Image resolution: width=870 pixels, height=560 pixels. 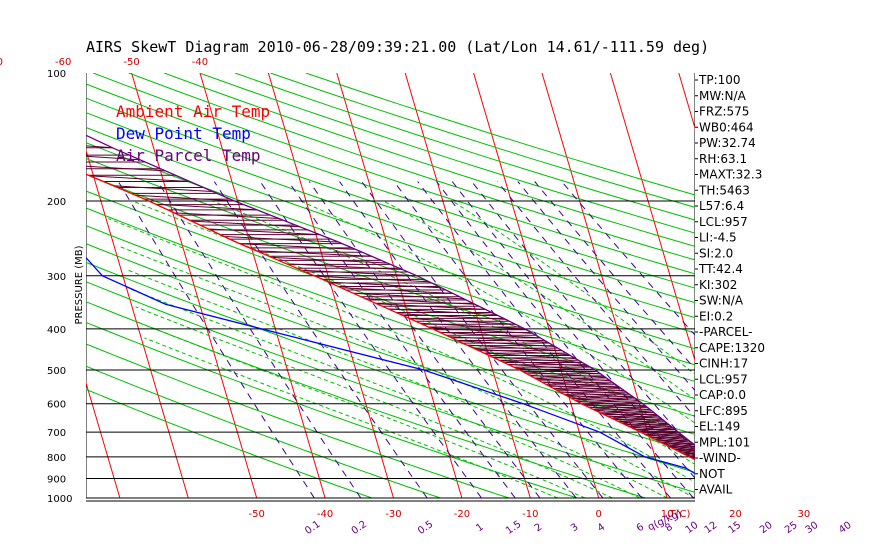 I want to click on index-item: MPL:101, so click(x=724, y=442).